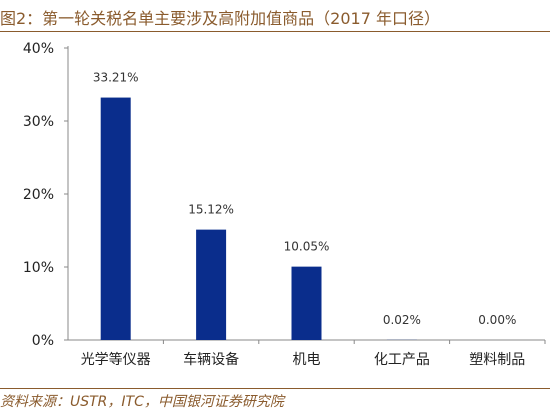  I want to click on y-tick-label: 10%, so click(38, 268).